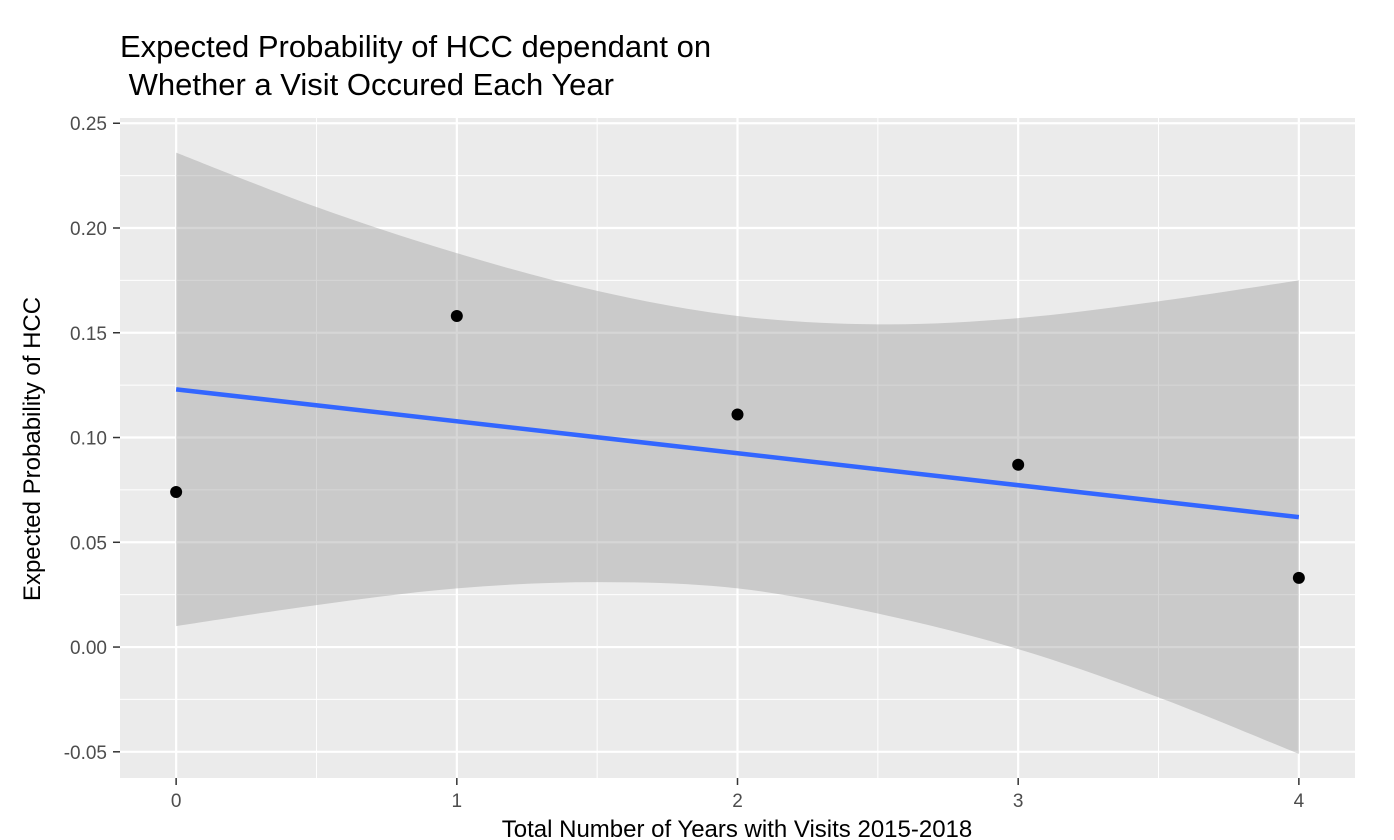  Describe the element at coordinates (176, 801) in the screenshot. I see `x-tick-label: 0` at that location.